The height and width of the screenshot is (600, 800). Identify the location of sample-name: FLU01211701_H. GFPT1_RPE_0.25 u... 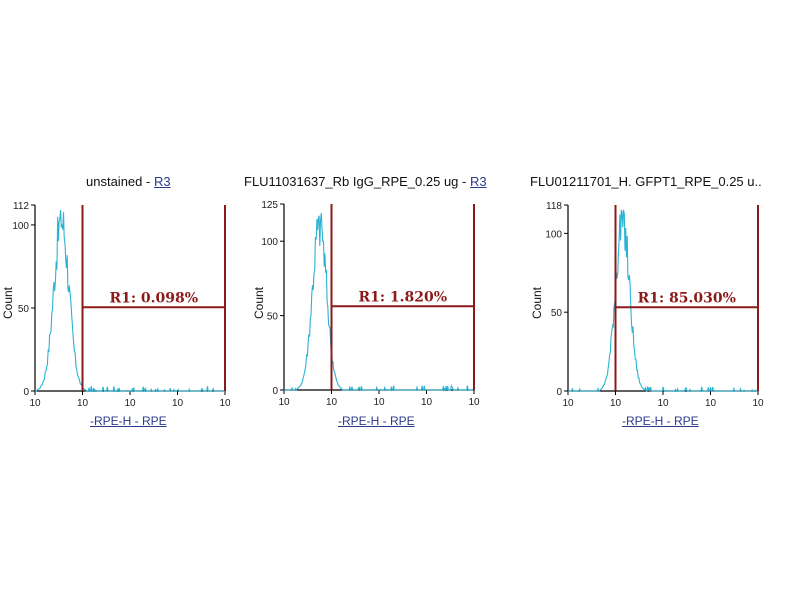
(646, 181).